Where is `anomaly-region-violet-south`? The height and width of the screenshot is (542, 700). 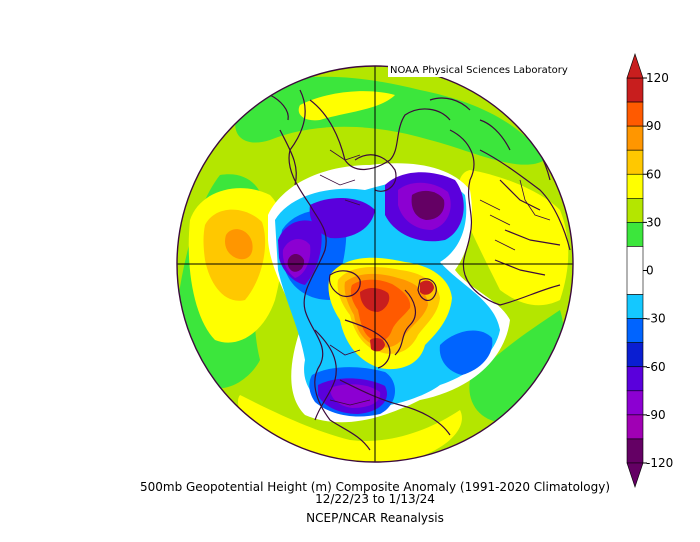 anomaly-region-violet-south is located at coordinates (355, 396).